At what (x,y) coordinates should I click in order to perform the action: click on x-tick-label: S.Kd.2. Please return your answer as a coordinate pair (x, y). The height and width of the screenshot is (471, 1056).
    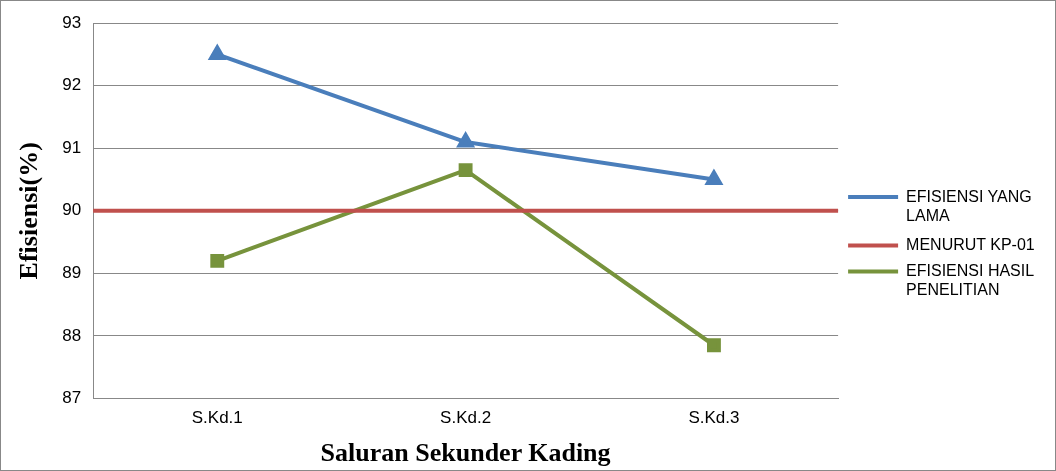
    Looking at the image, I should click on (466, 418).